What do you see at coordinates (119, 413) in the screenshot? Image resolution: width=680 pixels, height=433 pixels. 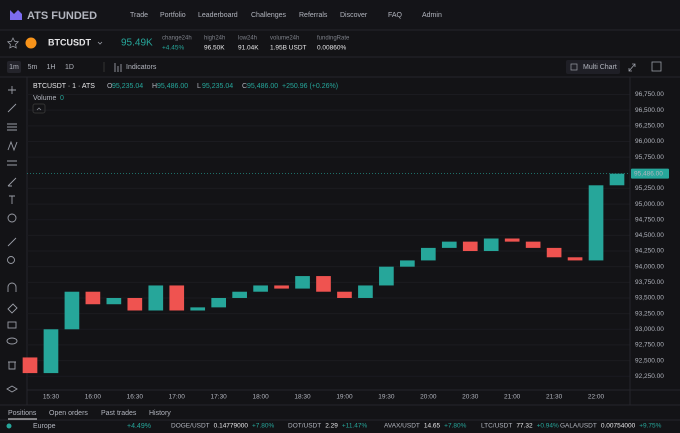 I see `bottom-tab: Past trades` at bounding box center [119, 413].